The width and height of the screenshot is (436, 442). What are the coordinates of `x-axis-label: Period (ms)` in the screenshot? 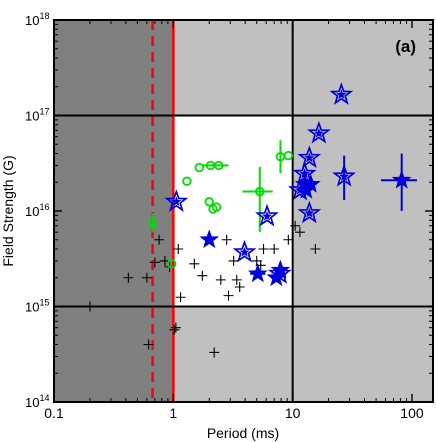 It's located at (243, 433).